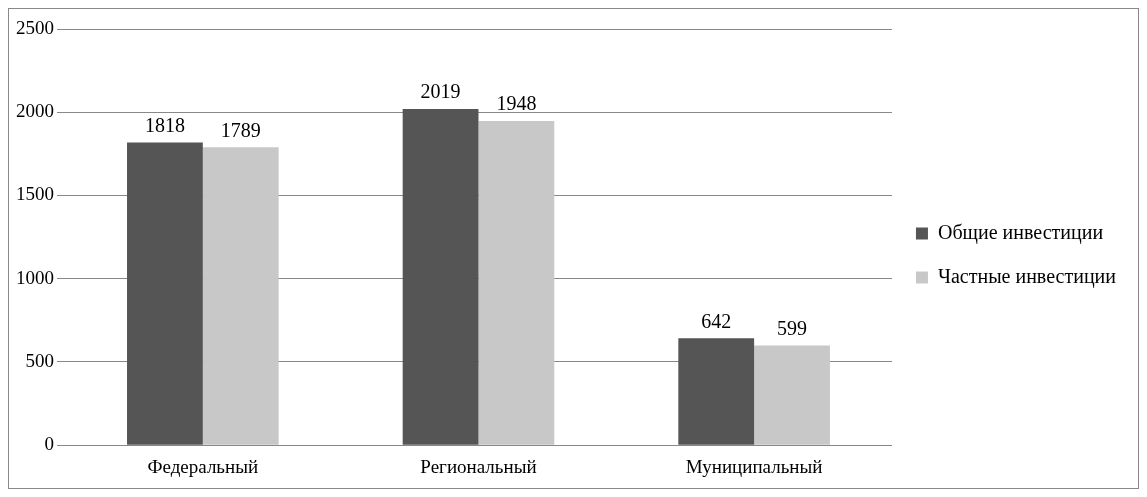  I want to click on data-label: 2019, so click(440, 91).